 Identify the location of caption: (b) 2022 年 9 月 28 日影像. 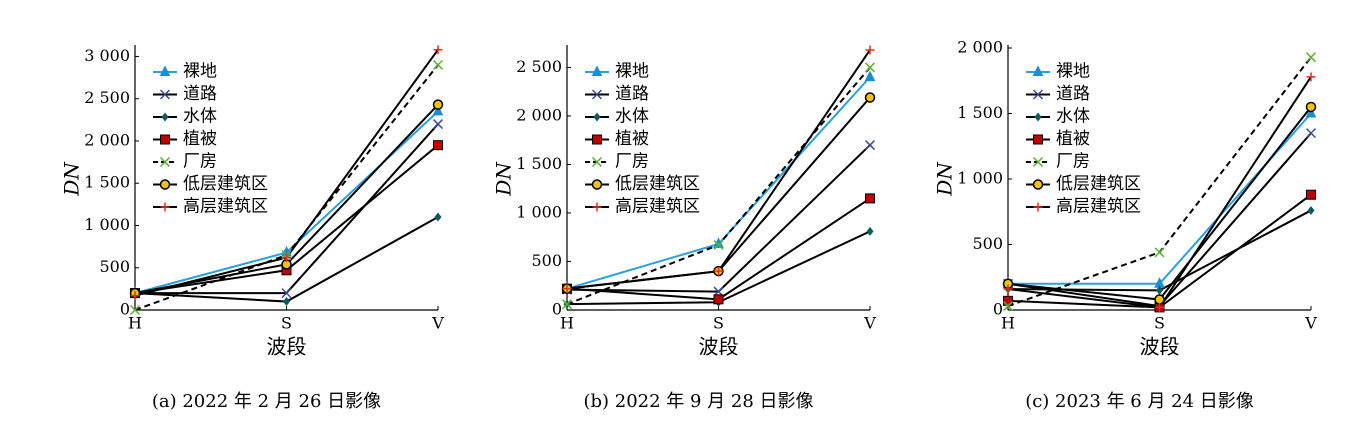
(698, 401).